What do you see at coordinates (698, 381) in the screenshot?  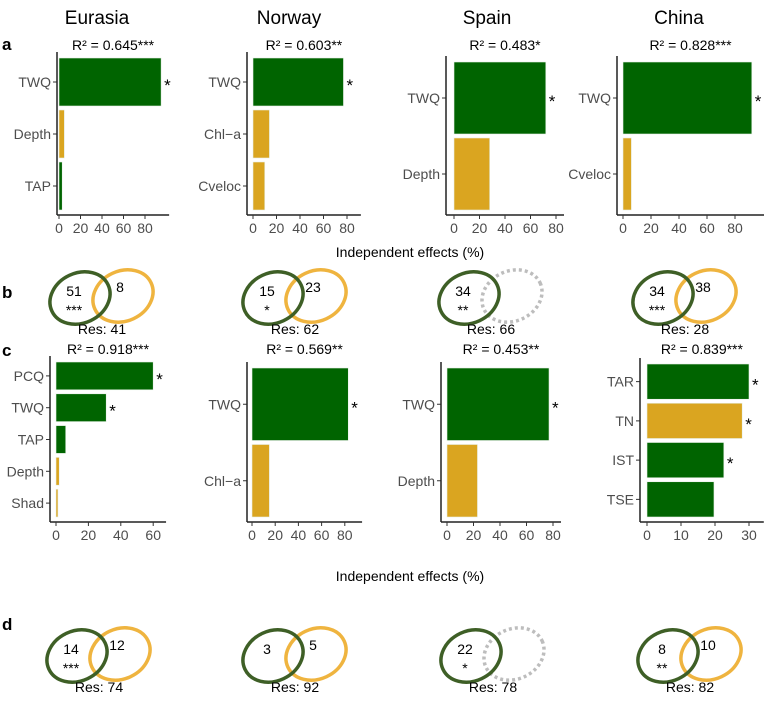 I see `bar-tar` at bounding box center [698, 381].